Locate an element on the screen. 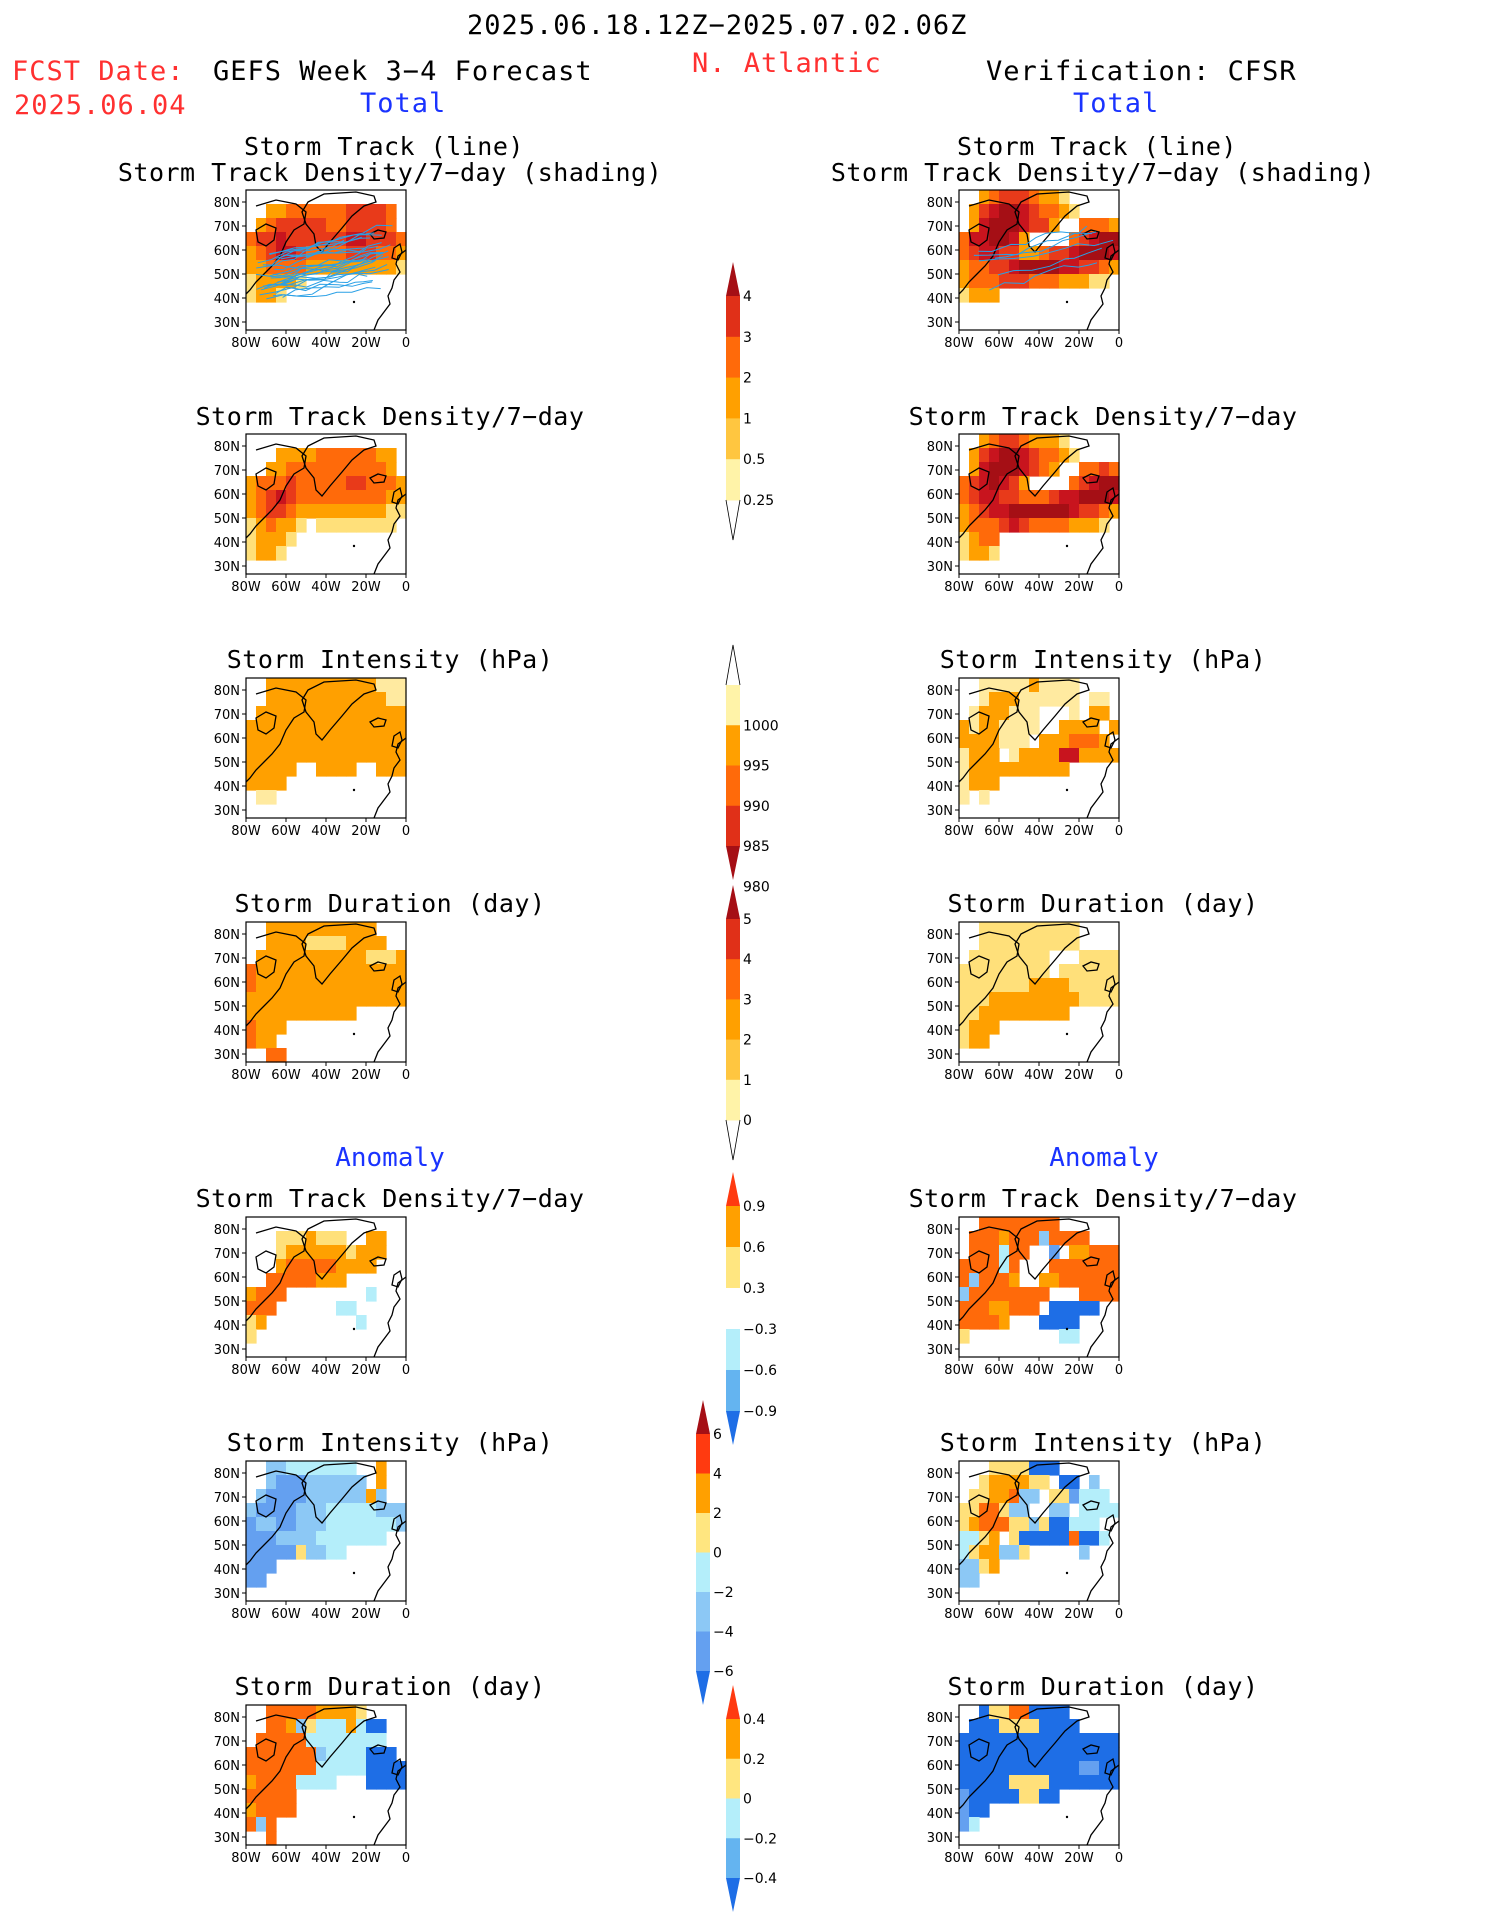 This screenshot has height=1925, width=1487. storm-track-line is located at coordinates (335, 283).